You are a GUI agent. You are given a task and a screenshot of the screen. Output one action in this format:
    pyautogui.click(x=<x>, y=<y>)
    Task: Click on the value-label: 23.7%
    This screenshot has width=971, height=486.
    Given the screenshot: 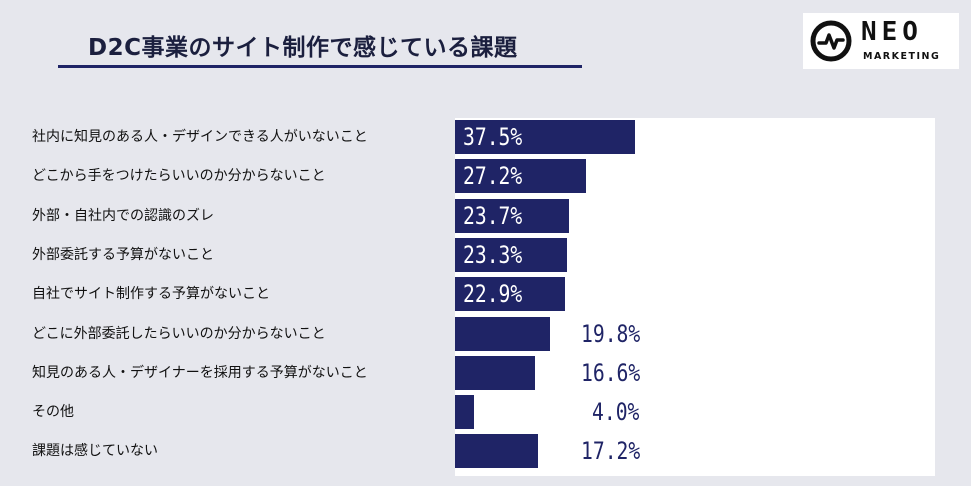 What is the action you would take?
    pyautogui.click(x=493, y=215)
    